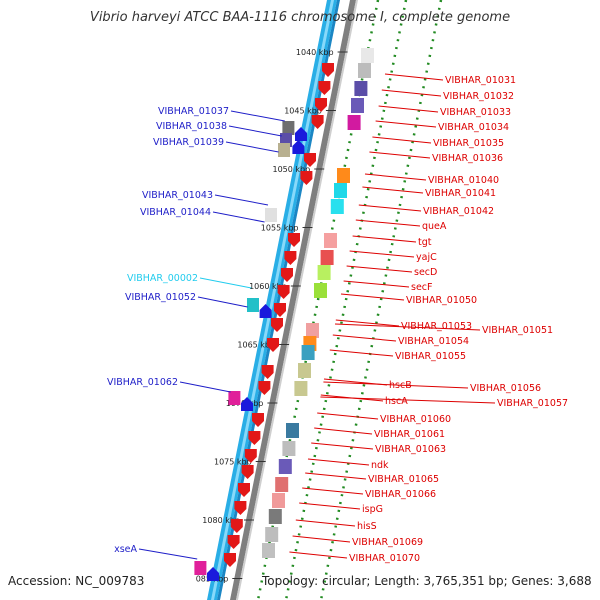 The image size is (600, 600). I want to click on right-gene-label: VIBHAR_01057, so click(532, 403).